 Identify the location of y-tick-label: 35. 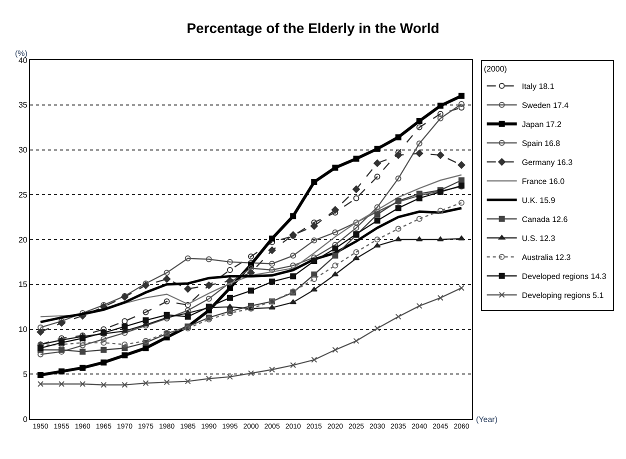
(23, 105).